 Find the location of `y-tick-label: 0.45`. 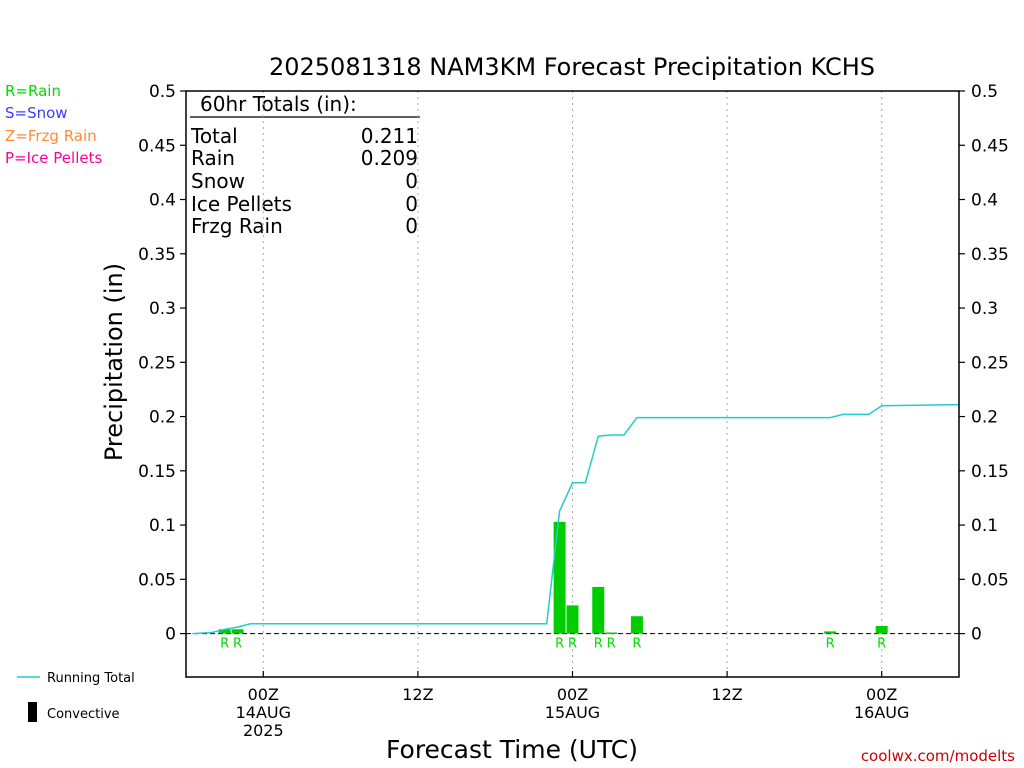

y-tick-label: 0.45 is located at coordinates (157, 146).